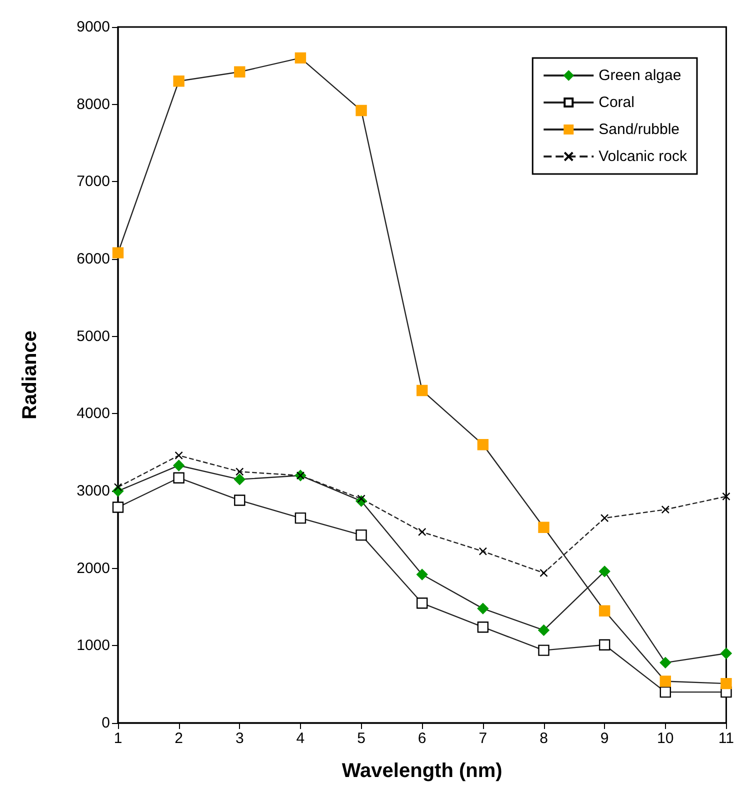  What do you see at coordinates (643, 156) in the screenshot?
I see `legend-label: Volcanic rock` at bounding box center [643, 156].